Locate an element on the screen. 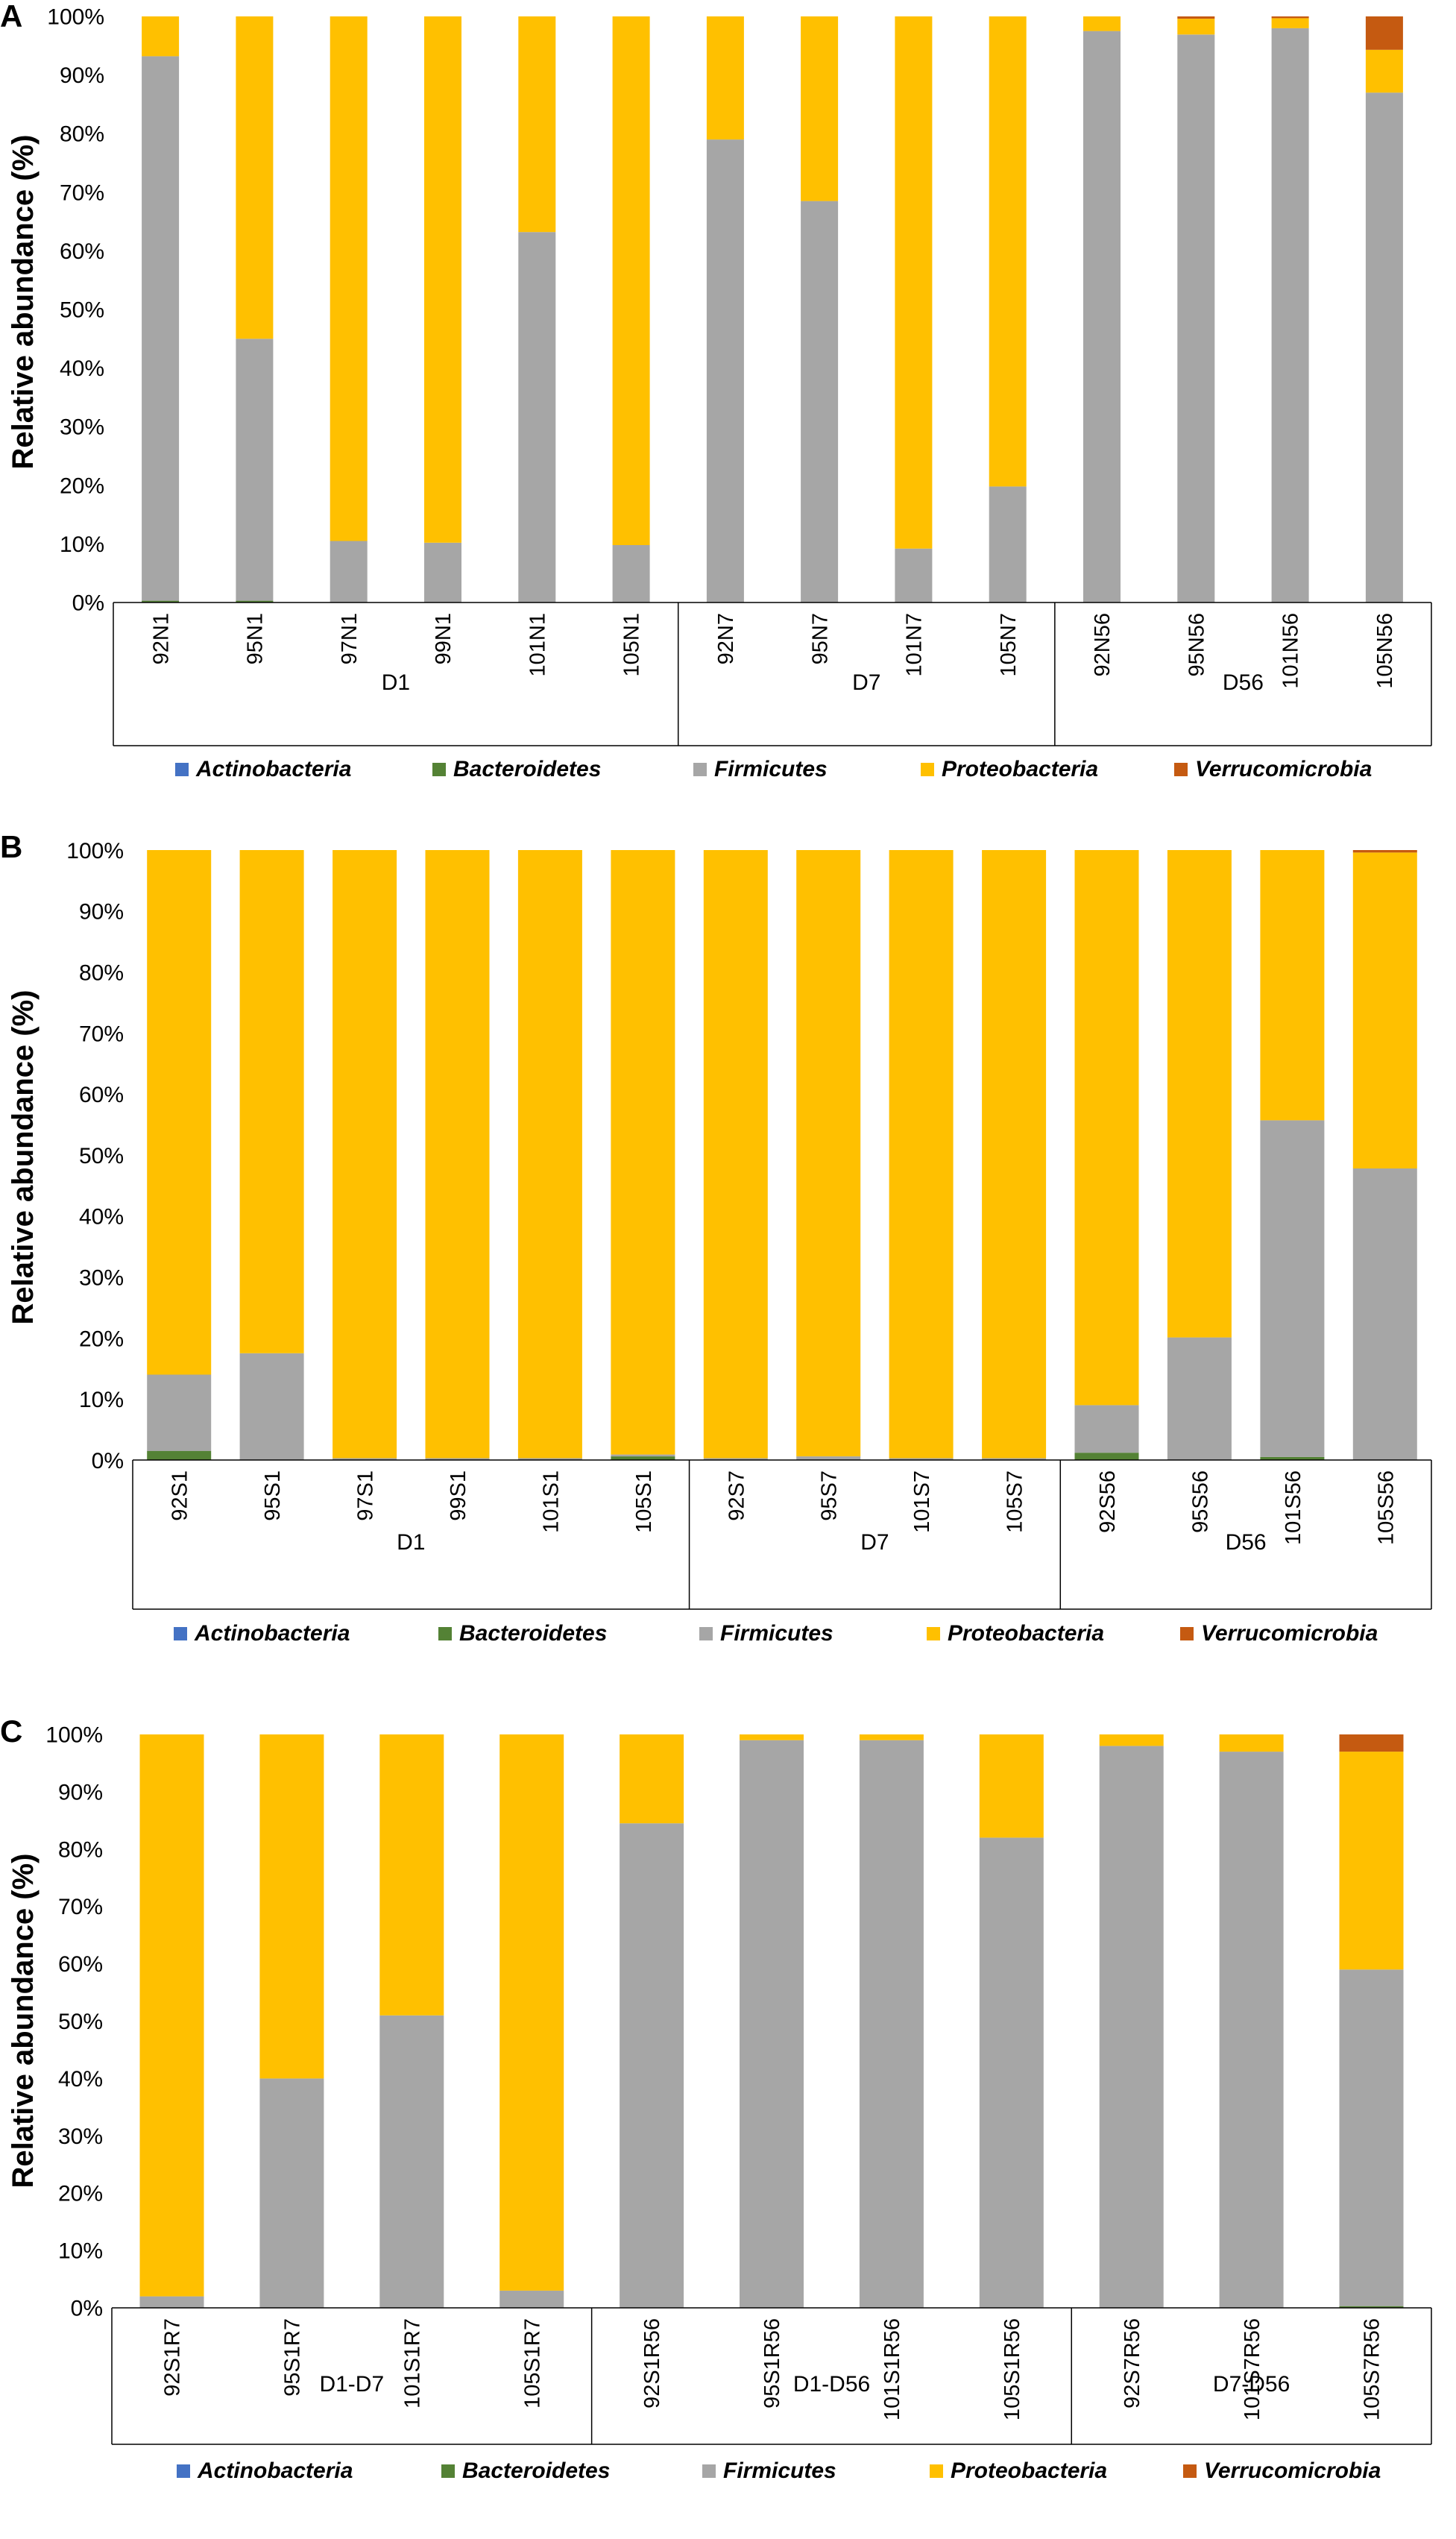  bar-proteobacteria-105s1r56 is located at coordinates (1011, 1786).